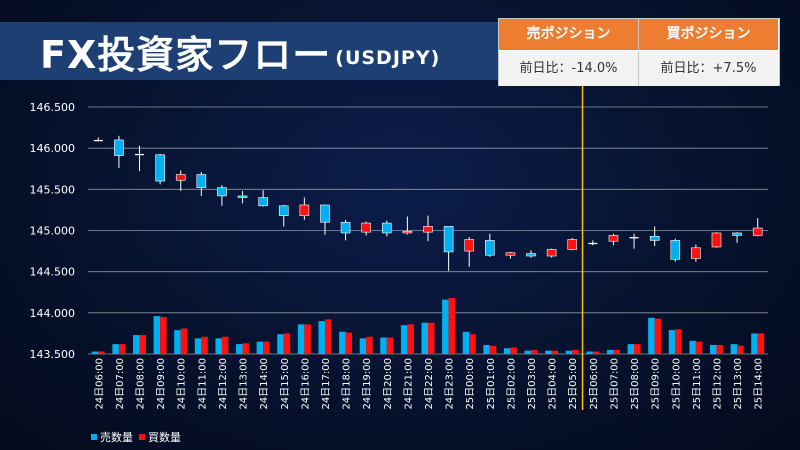 This screenshot has height=450, width=800. I want to click on x-tick-label: 24日17:00, so click(326, 384).